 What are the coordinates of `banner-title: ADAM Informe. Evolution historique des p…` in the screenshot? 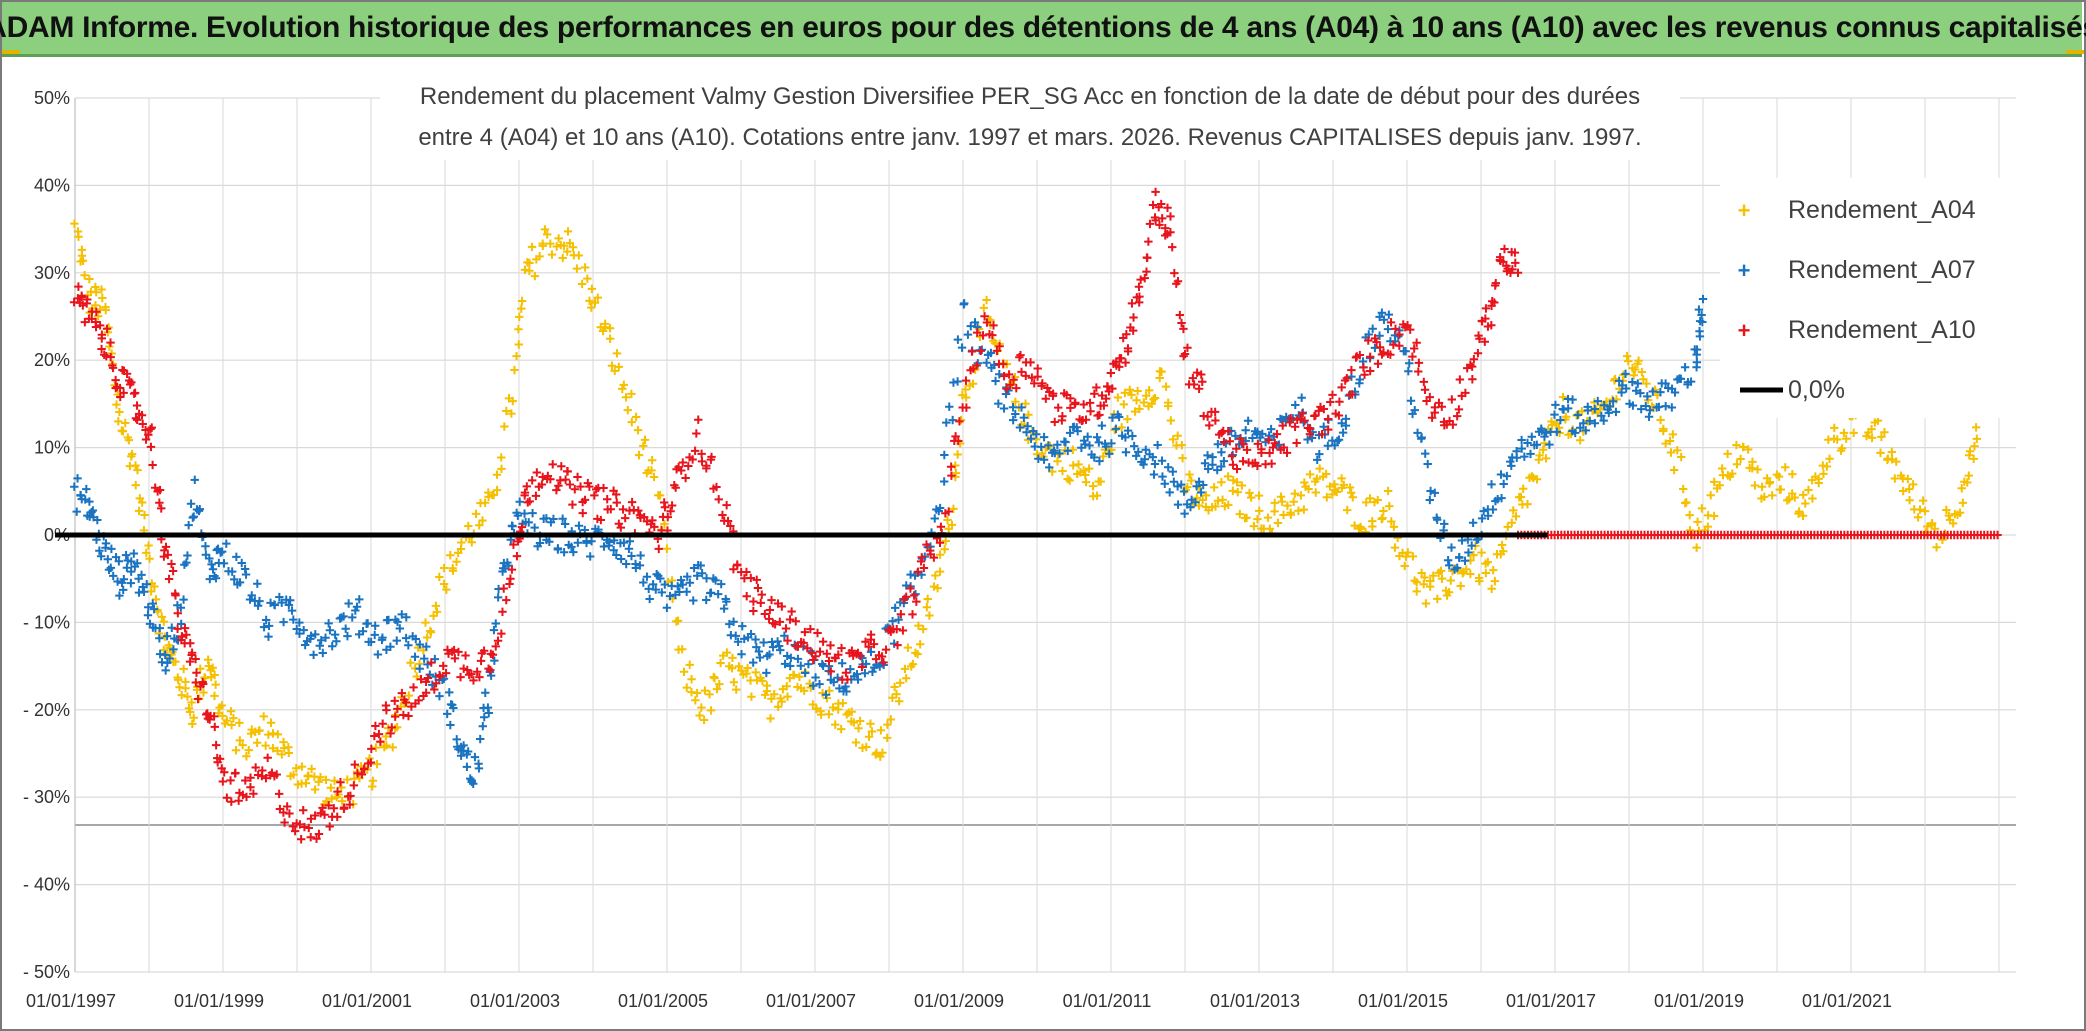 It's located at (1043, 27).